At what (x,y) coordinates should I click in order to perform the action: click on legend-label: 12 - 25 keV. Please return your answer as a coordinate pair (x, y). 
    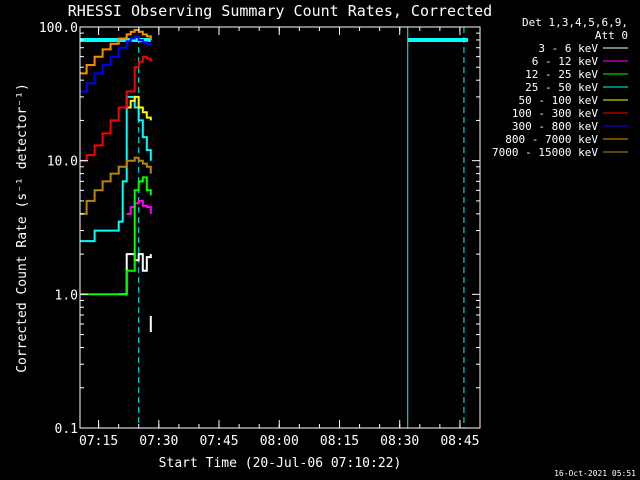
    Looking at the image, I should click on (561, 74).